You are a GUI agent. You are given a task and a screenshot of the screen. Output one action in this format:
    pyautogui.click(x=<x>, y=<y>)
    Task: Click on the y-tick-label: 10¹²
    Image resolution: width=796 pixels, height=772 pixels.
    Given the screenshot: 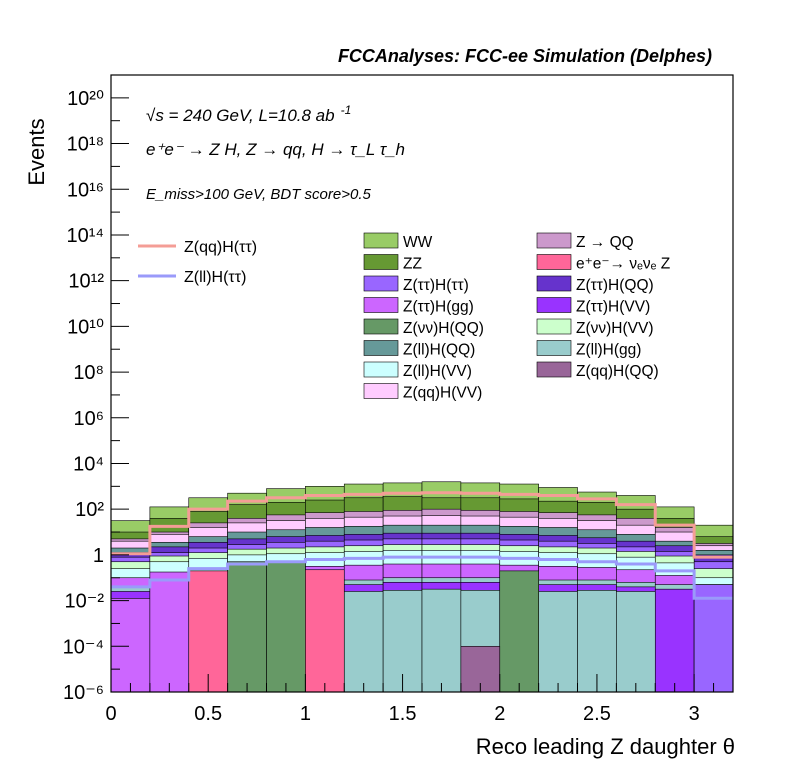 What is the action you would take?
    pyautogui.click(x=86, y=282)
    